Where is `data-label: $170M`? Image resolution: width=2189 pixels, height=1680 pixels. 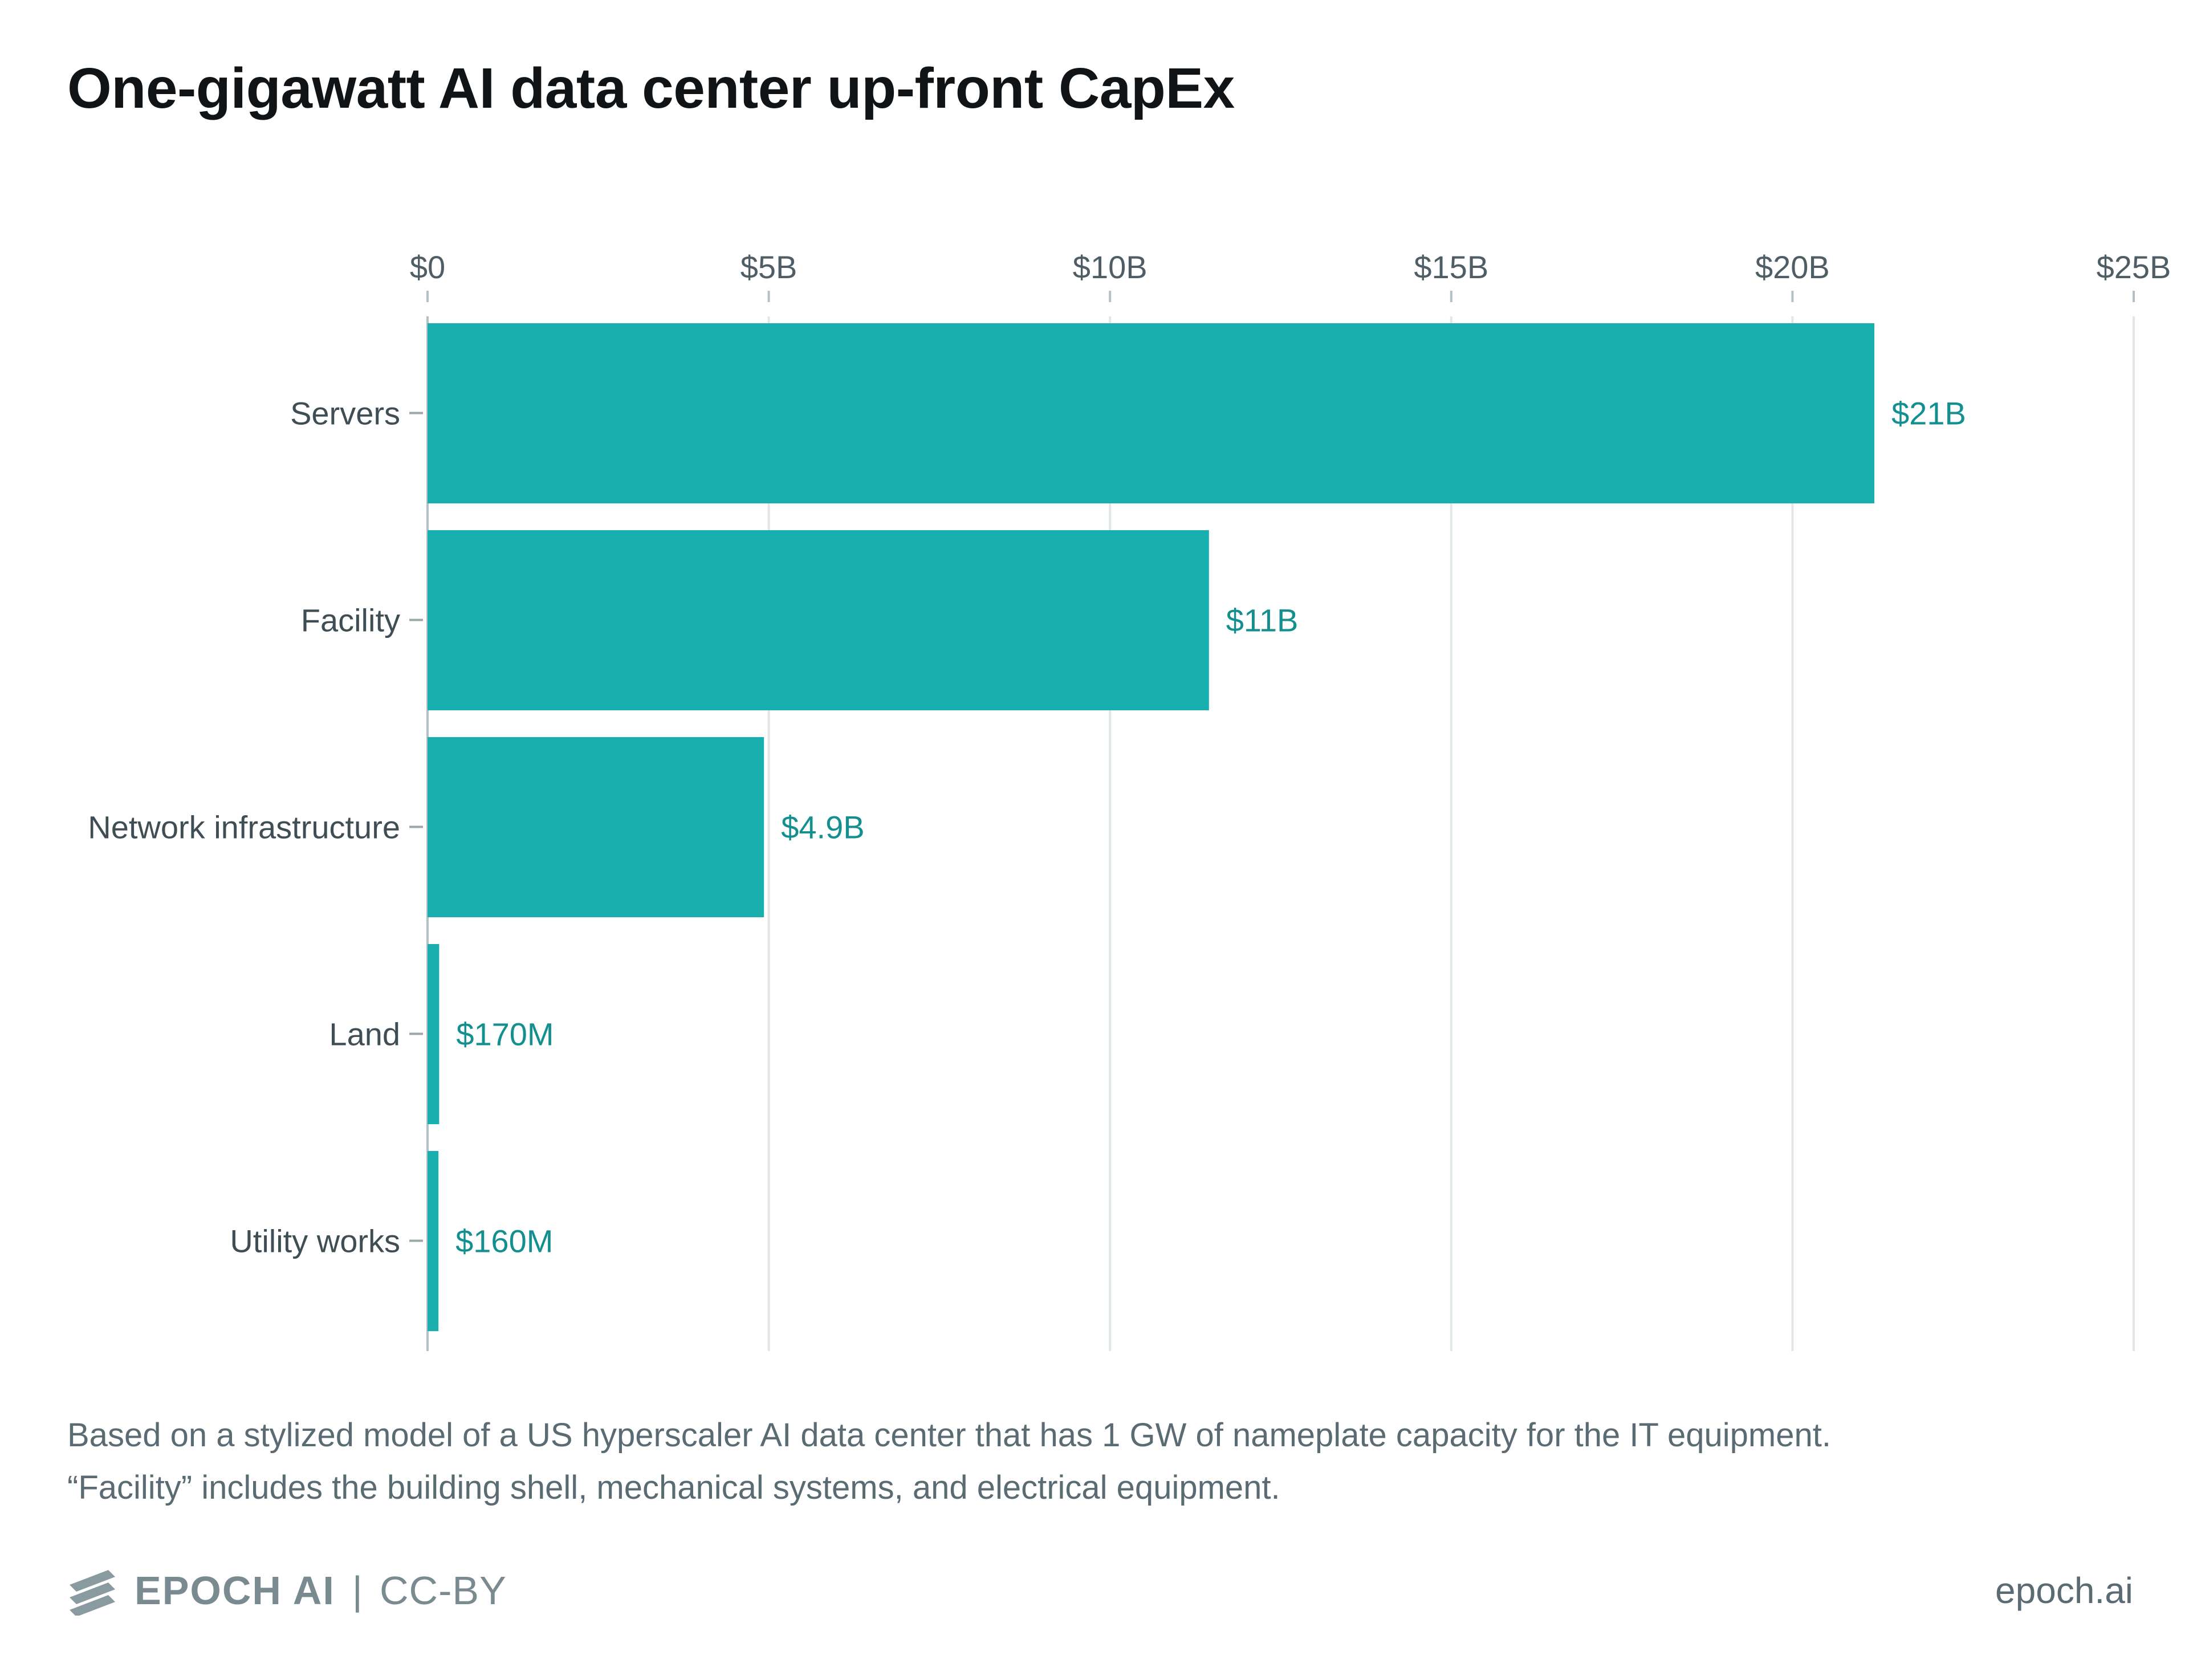 data-label: $170M is located at coordinates (505, 1034).